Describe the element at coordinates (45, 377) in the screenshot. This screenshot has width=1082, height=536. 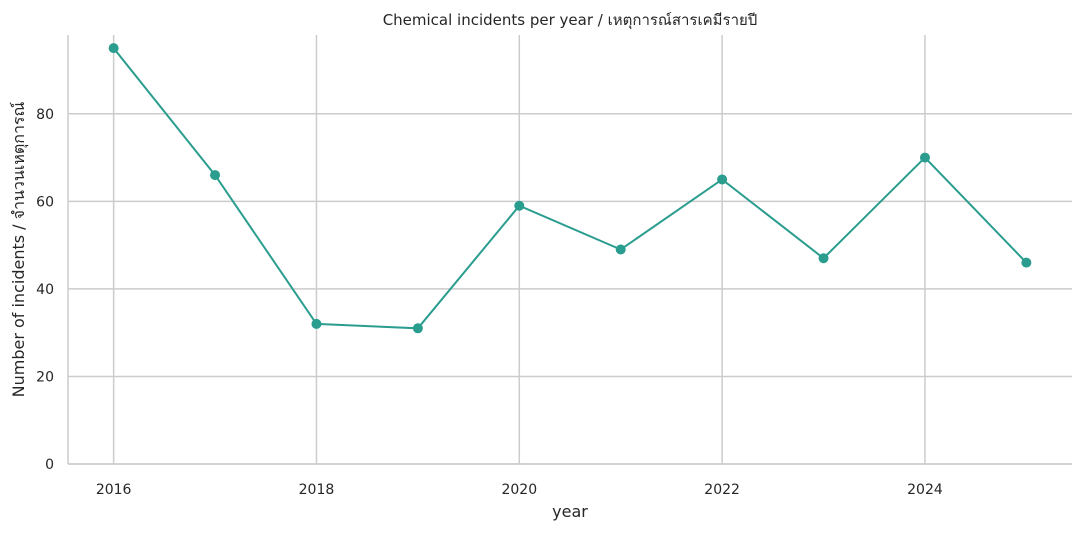
I see `y-tick-label: 20` at that location.